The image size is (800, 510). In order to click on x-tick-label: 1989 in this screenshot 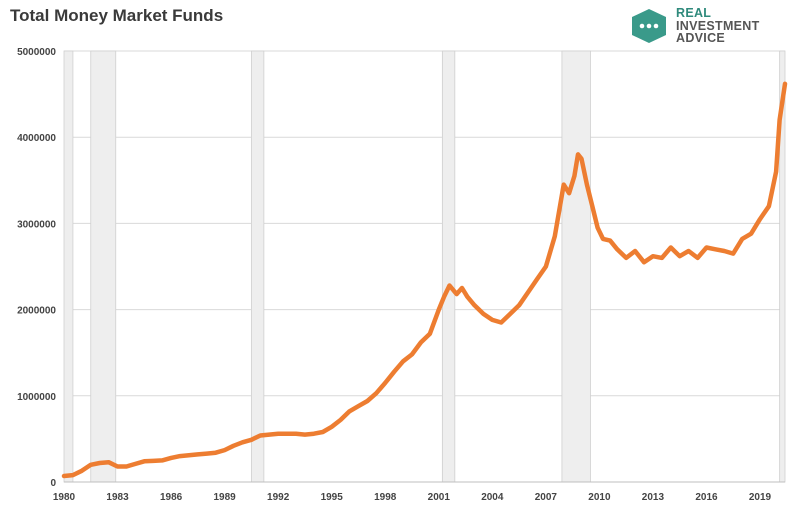, I will do `click(224, 497)`.